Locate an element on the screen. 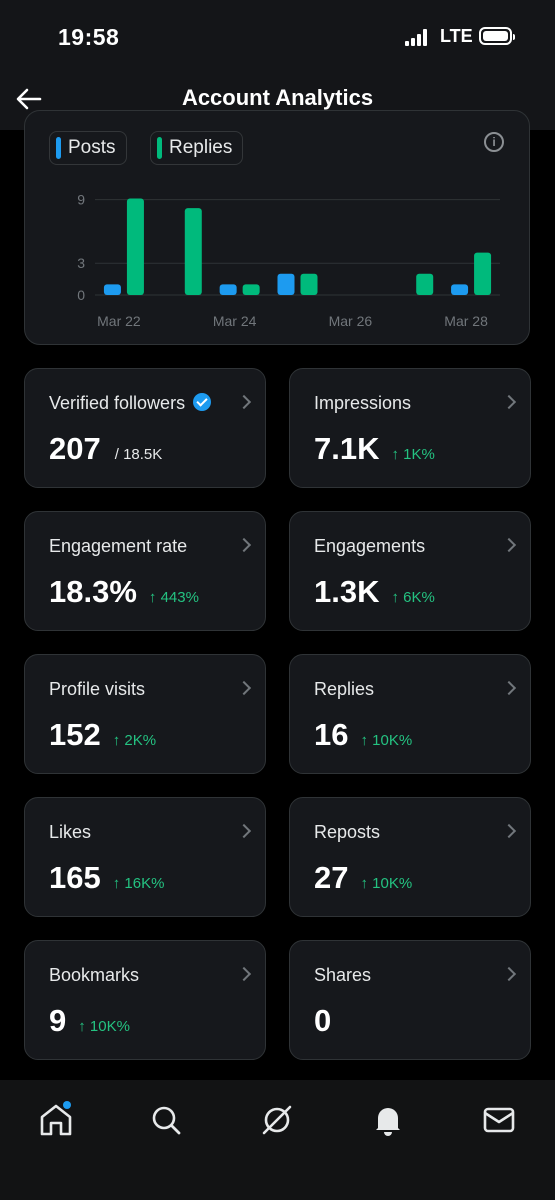 The image size is (555, 1200). bottom-nav is located at coordinates (277, 1140).